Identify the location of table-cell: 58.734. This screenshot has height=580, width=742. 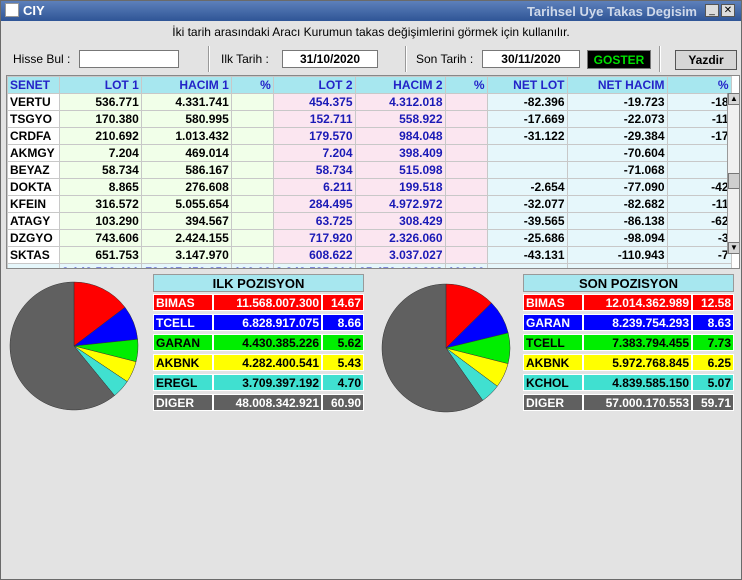
(100, 170).